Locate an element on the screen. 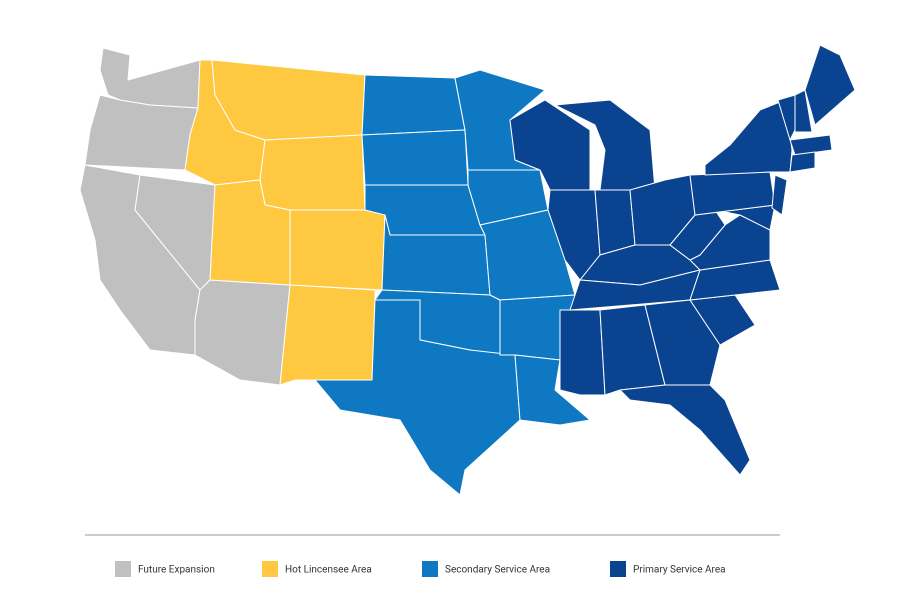  state-ms is located at coordinates (582, 352).